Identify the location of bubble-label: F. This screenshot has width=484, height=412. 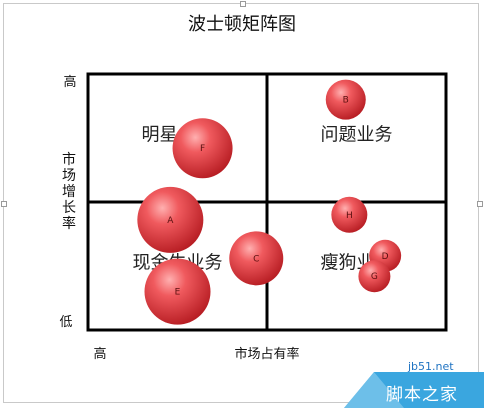
(202, 149).